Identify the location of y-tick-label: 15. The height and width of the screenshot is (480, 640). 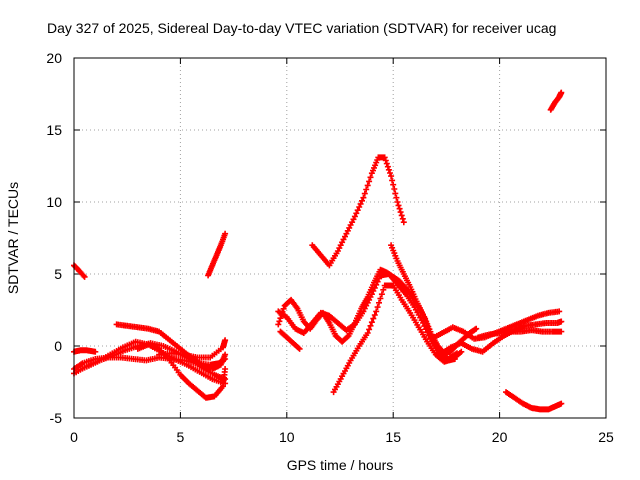
(54, 130).